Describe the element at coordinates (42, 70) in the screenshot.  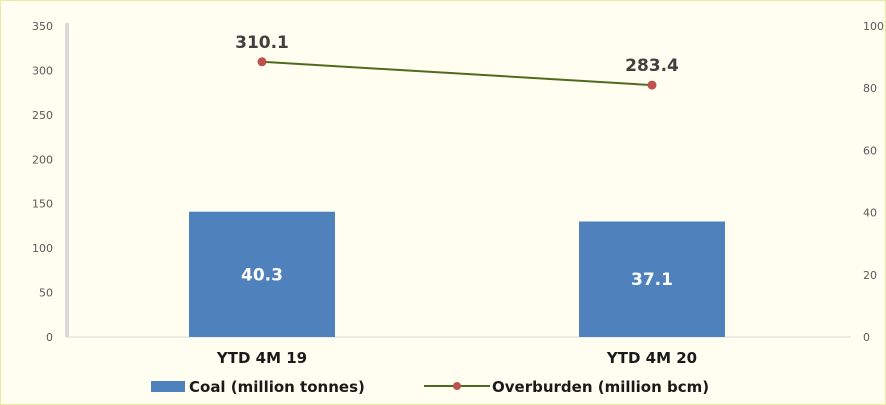
I see `left-tick-label: 300` at that location.